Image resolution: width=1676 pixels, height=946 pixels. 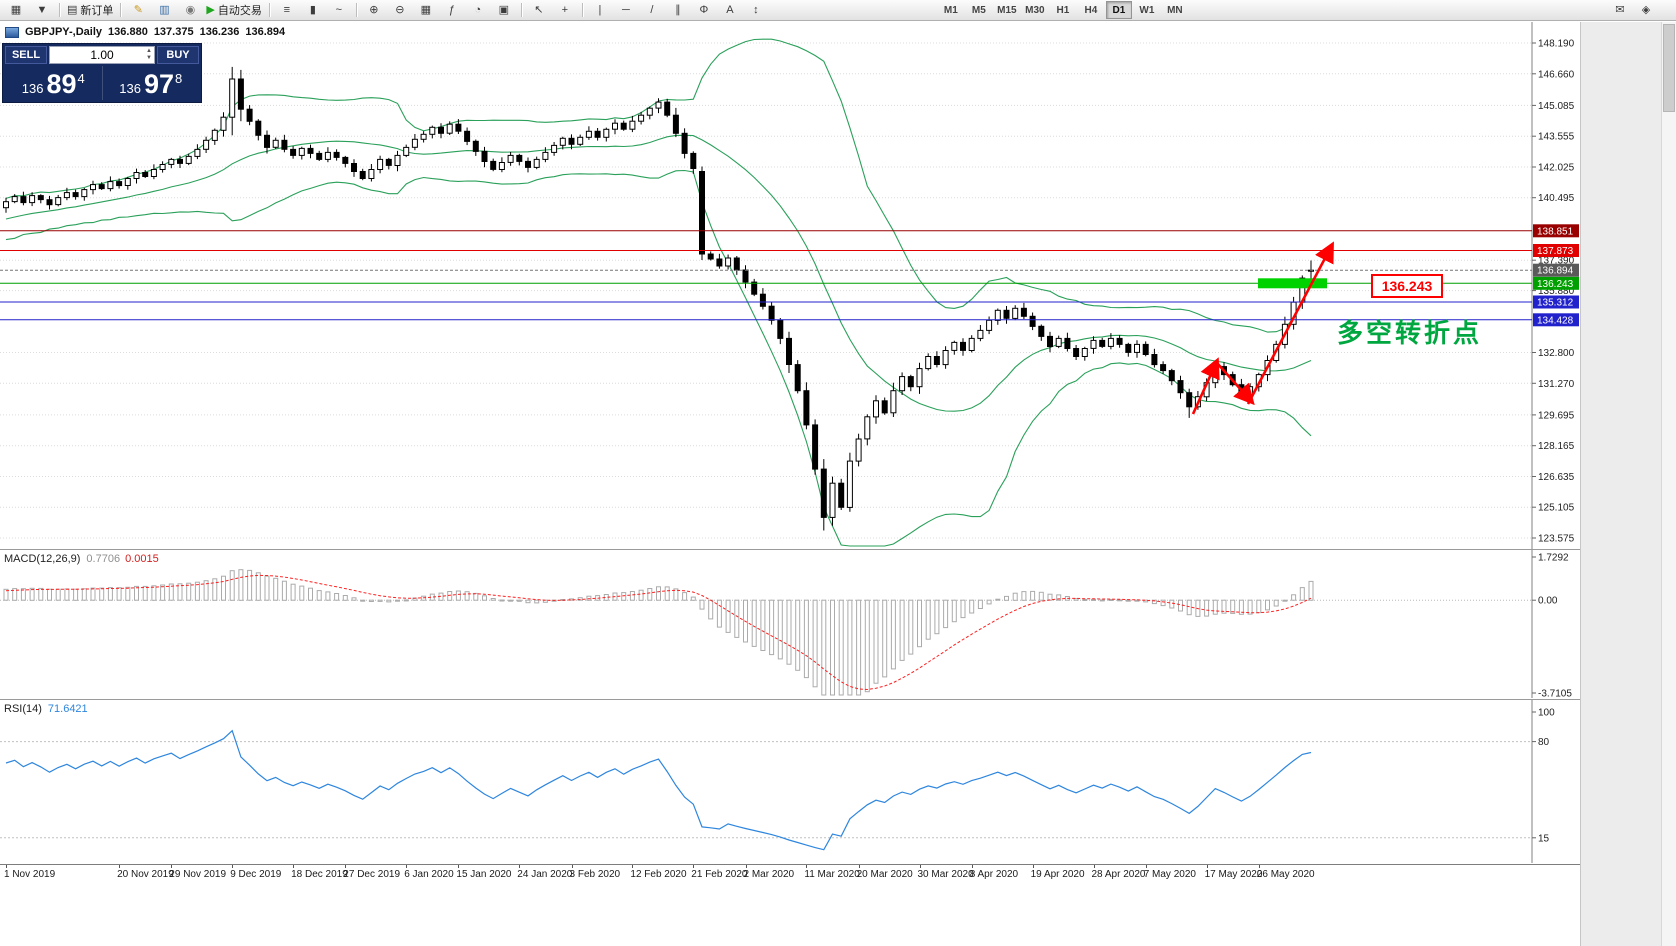 I want to click on chart-candles-icon: ▮, so click(x=313, y=10).